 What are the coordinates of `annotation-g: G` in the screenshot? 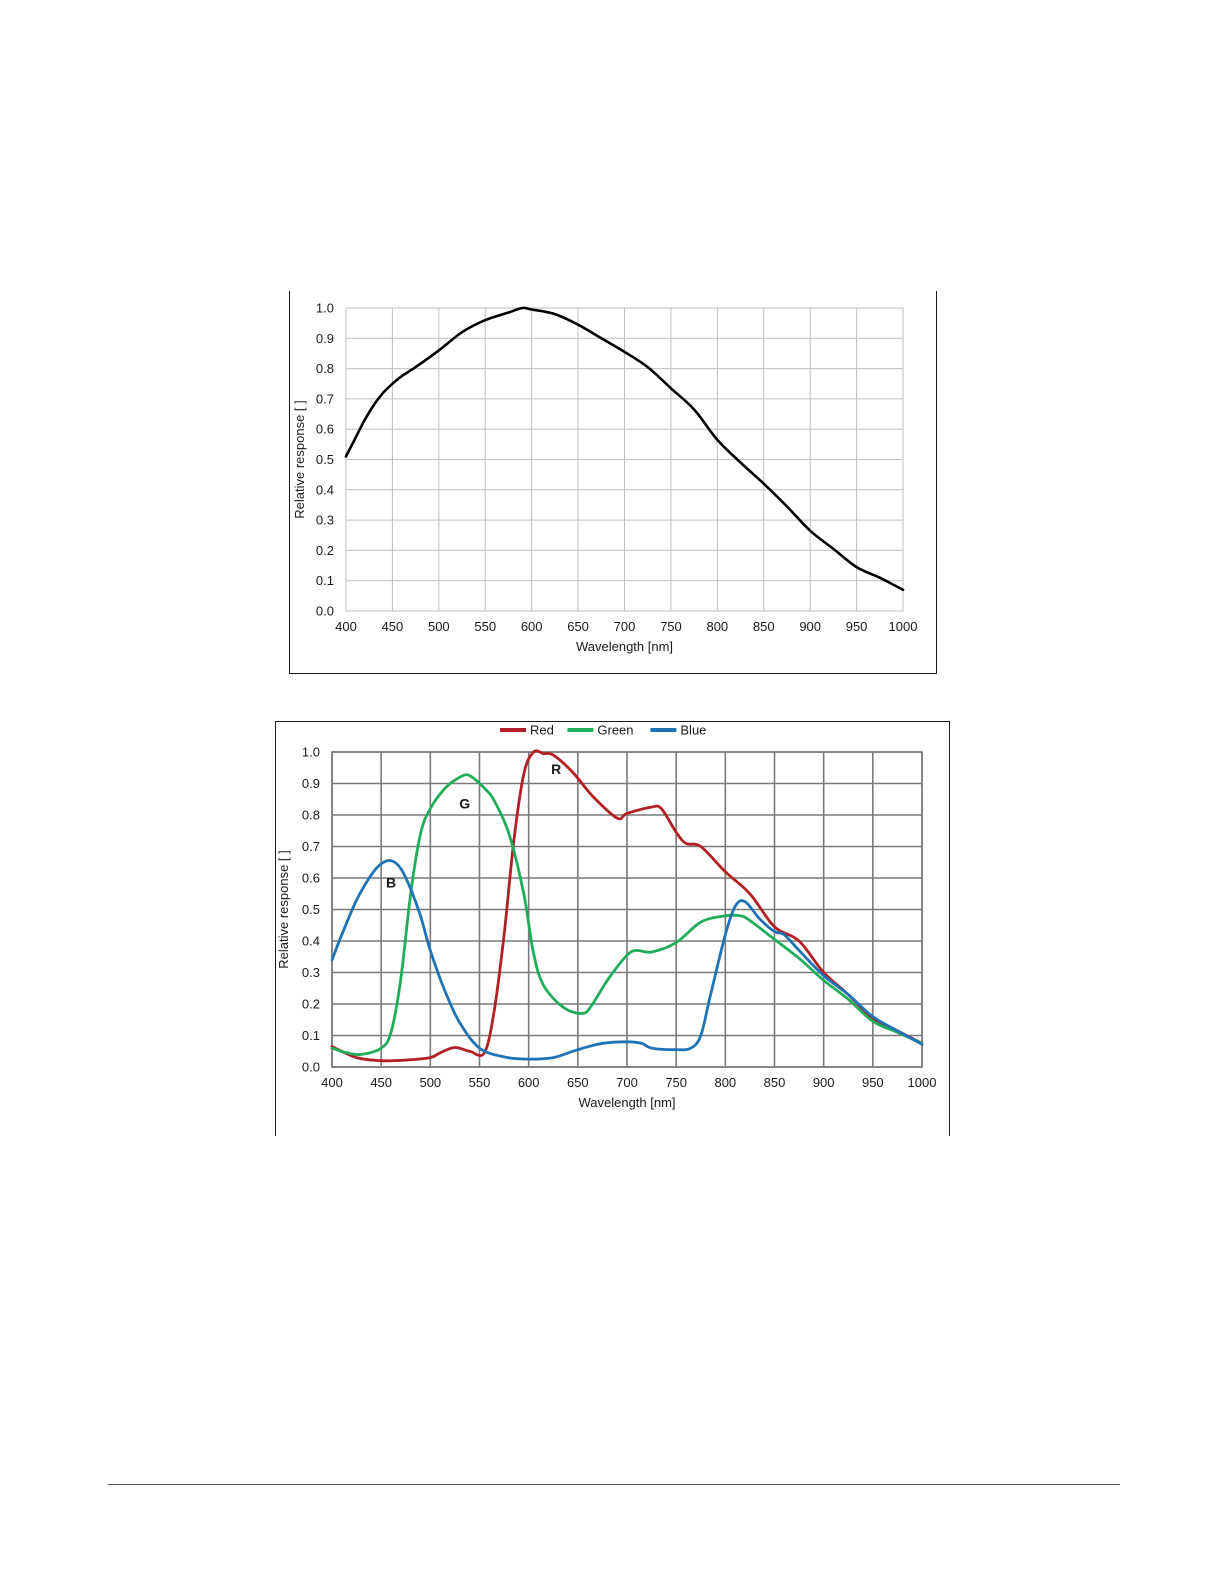 It's located at (464, 804).